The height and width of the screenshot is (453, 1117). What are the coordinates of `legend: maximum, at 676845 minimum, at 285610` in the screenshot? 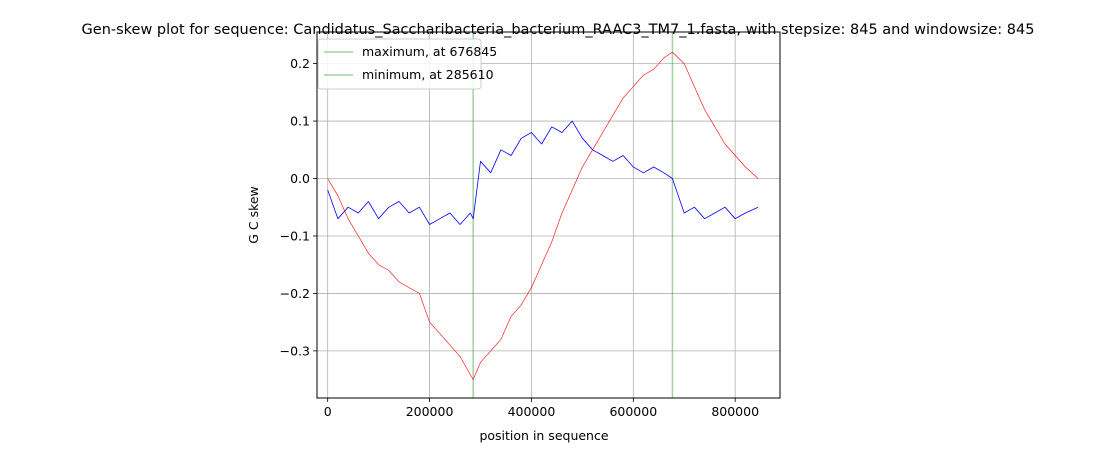 It's located at (407, 64).